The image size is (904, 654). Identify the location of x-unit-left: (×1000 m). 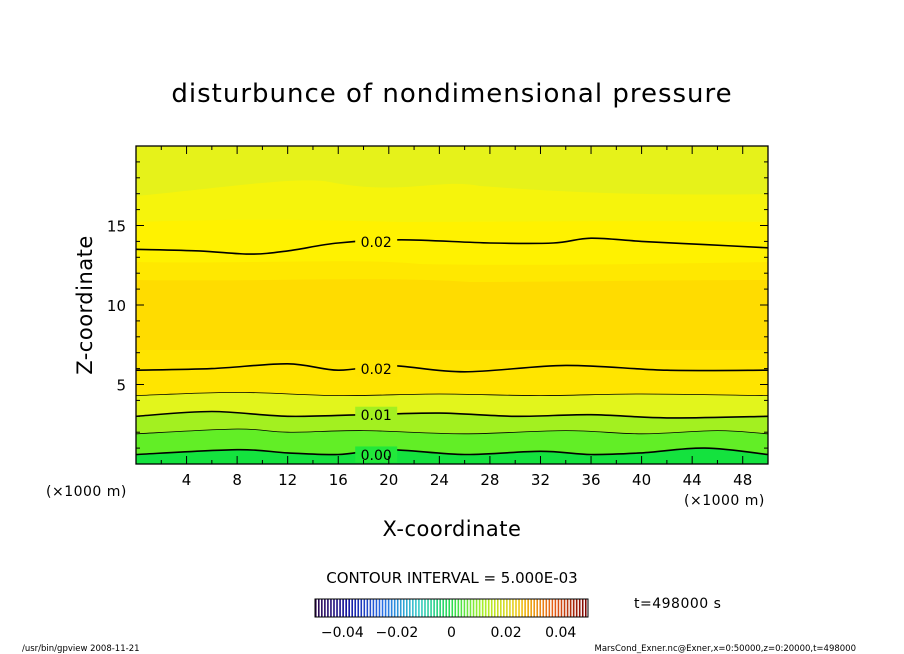
(86, 492).